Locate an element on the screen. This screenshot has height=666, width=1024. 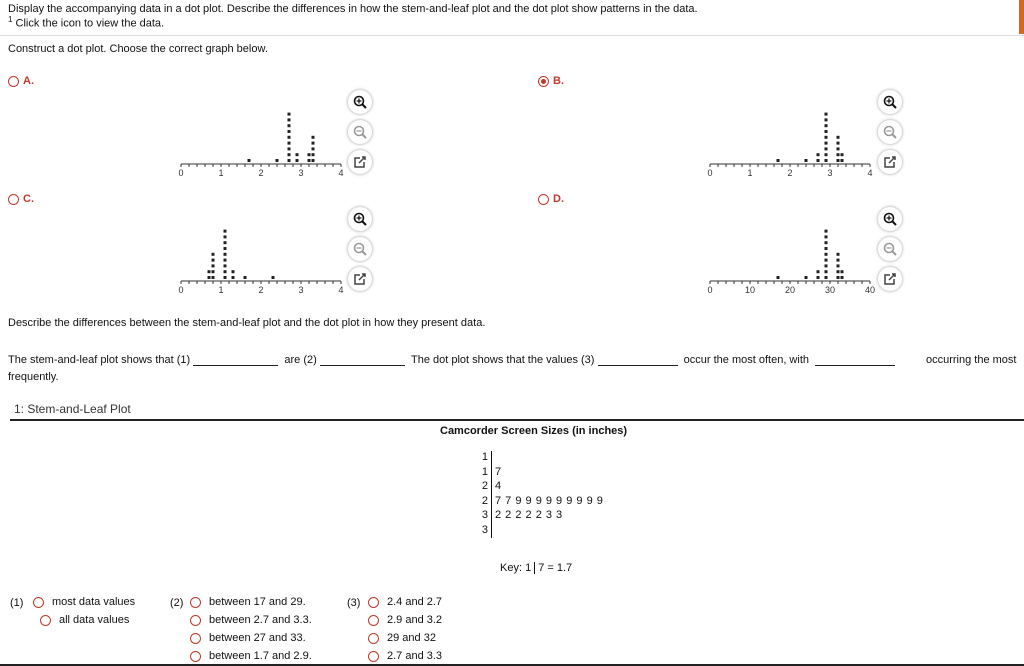
stem-leaf-title: Camcorder Screen Sizes (in inches) is located at coordinates (534, 431).